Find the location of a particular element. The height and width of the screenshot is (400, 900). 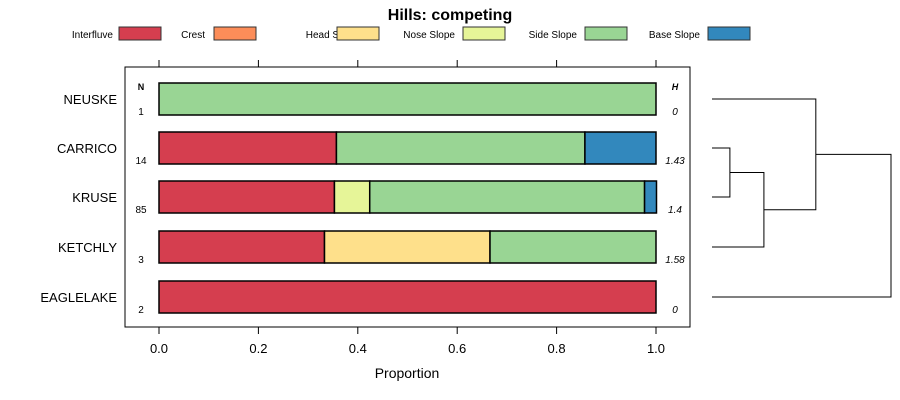

x-tick-label: 0.0 is located at coordinates (159, 348).